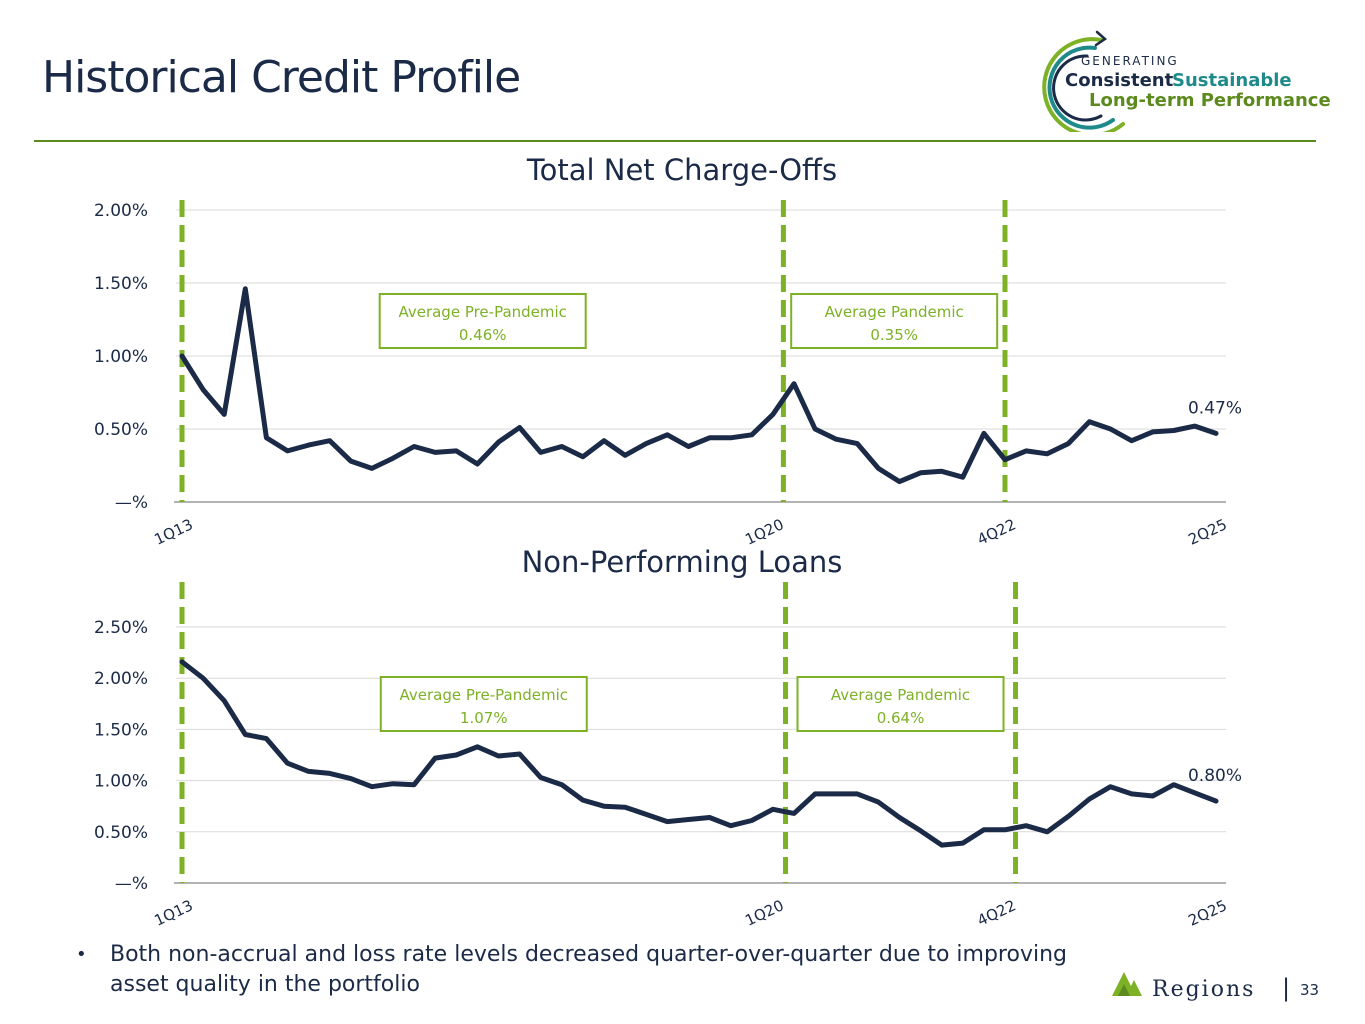 Image resolution: width=1365 pixels, height=1024 pixels. What do you see at coordinates (1210, 100) in the screenshot?
I see `logo-long-term: Long-term Performance` at bounding box center [1210, 100].